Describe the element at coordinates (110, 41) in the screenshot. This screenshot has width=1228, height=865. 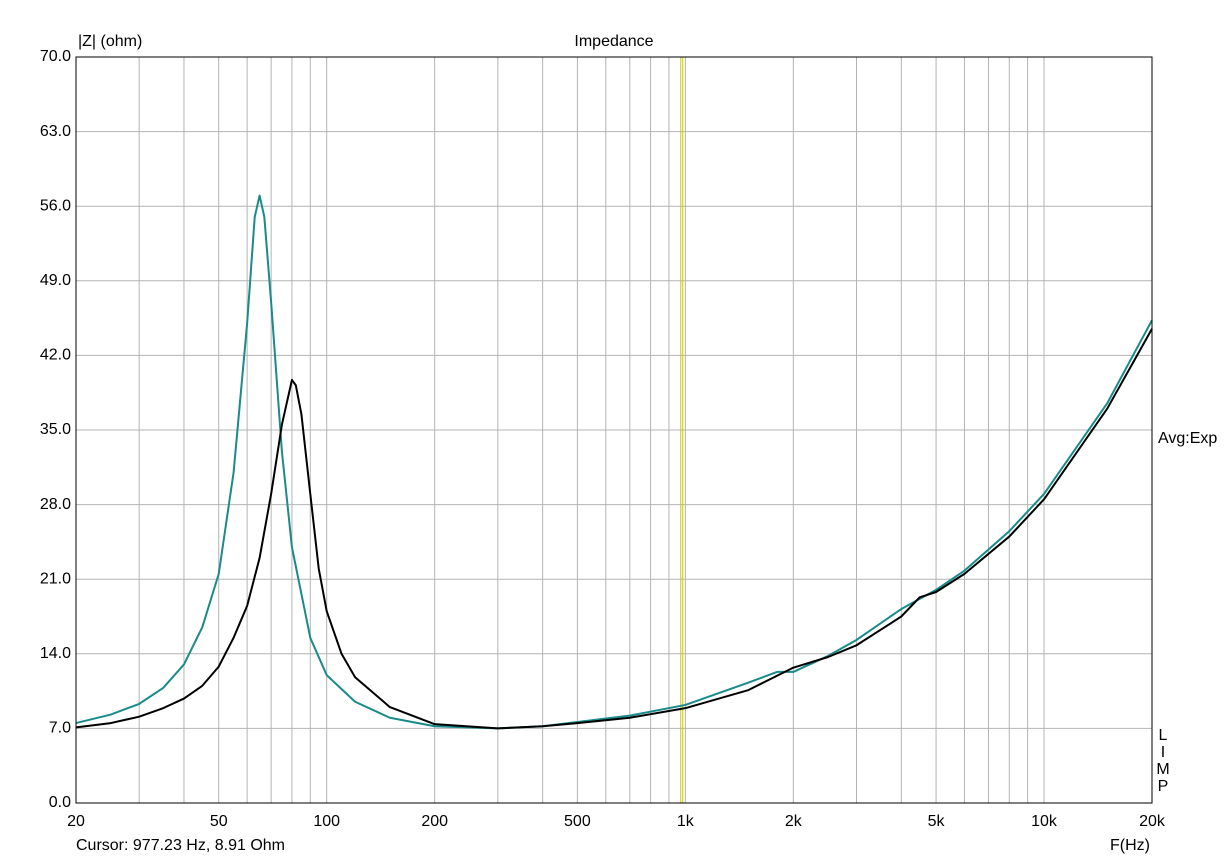
I see `y-axis-label: |Z| (ohm)` at that location.